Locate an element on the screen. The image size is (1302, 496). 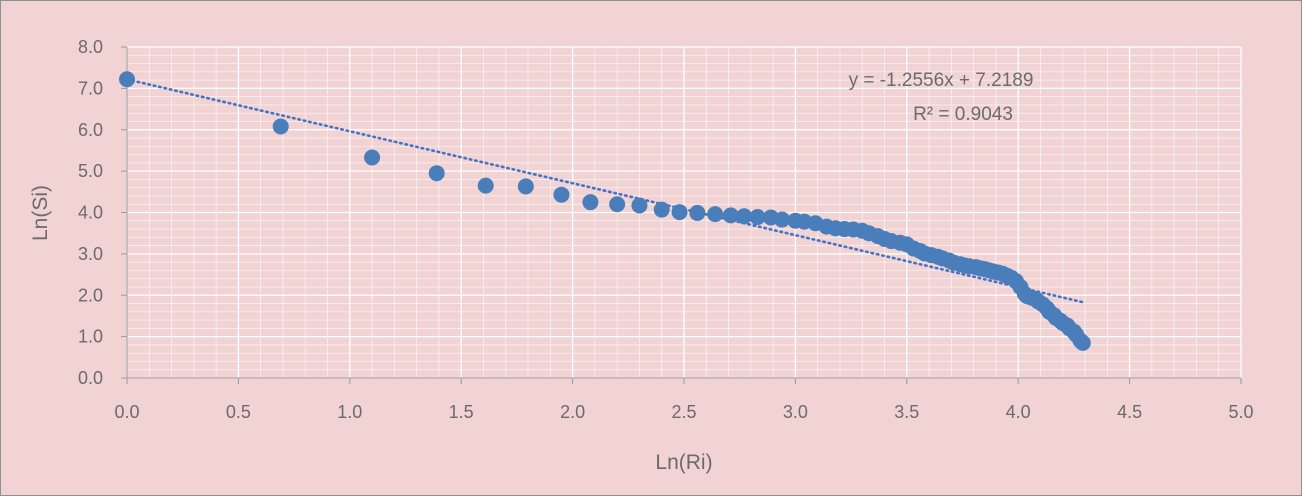
x-tick-label: 2.0 is located at coordinates (572, 412).